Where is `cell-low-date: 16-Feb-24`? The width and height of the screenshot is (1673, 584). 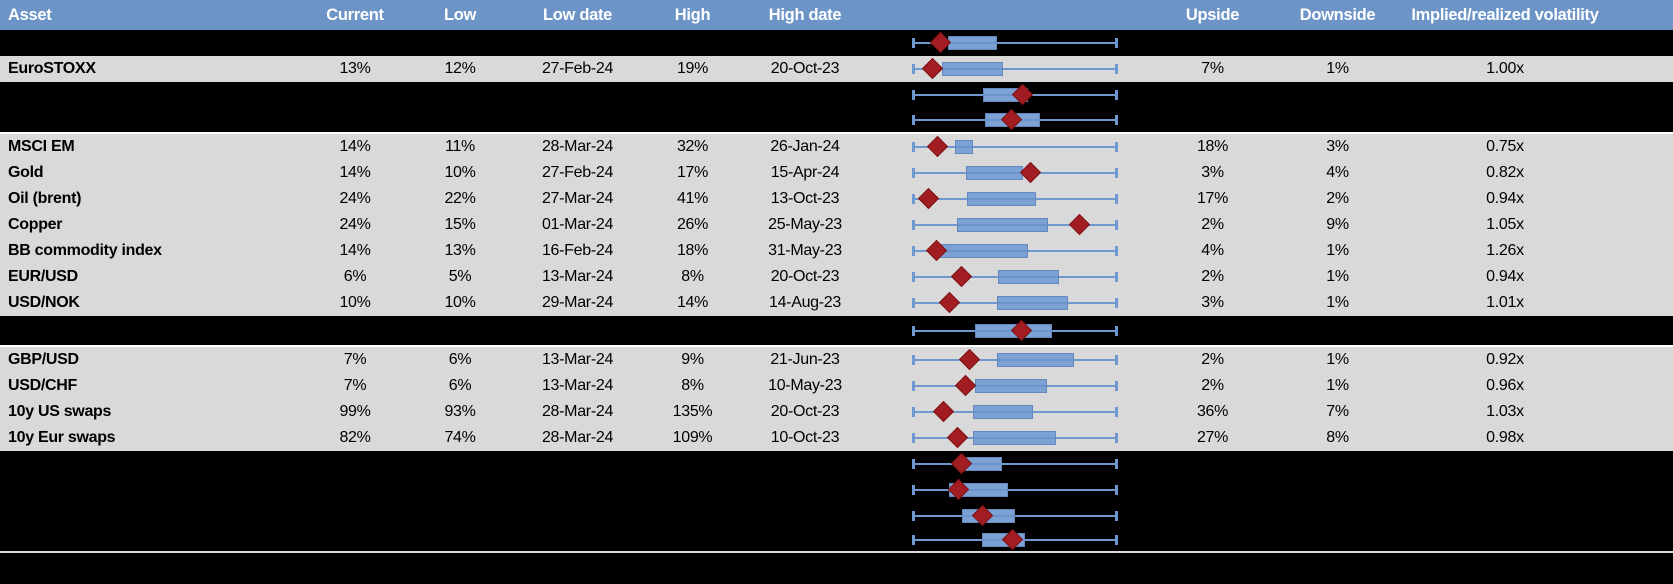 cell-low-date: 16-Feb-24 is located at coordinates (577, 250).